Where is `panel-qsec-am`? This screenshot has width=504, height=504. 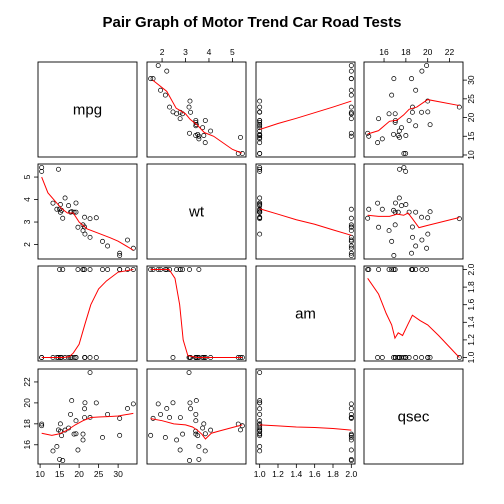 panel-qsec-am is located at coordinates (305, 416).